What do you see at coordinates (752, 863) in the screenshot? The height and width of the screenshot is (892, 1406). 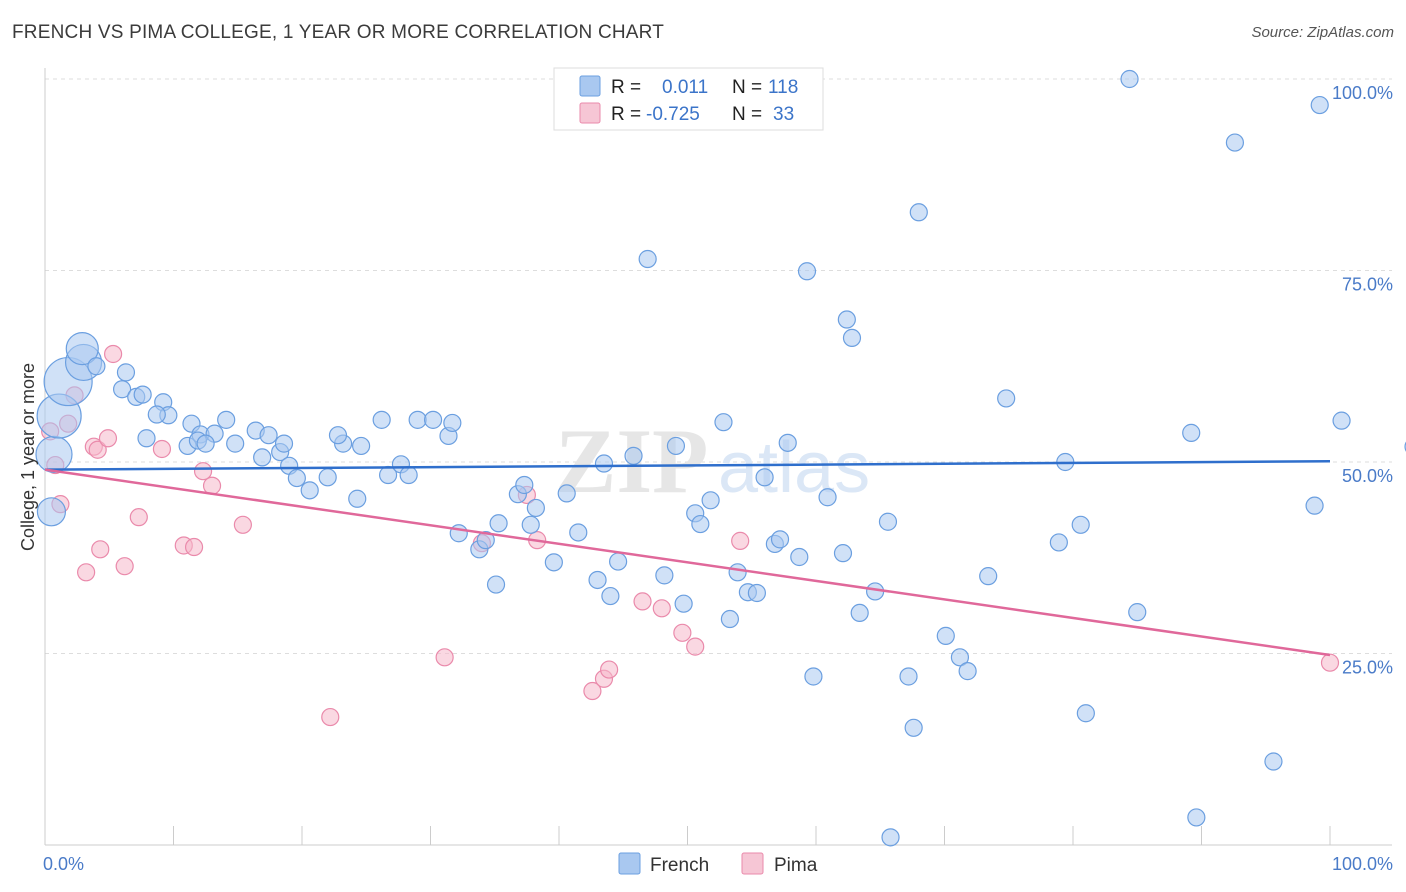 I see `bottom-legend-swatch-pima` at bounding box center [752, 863].